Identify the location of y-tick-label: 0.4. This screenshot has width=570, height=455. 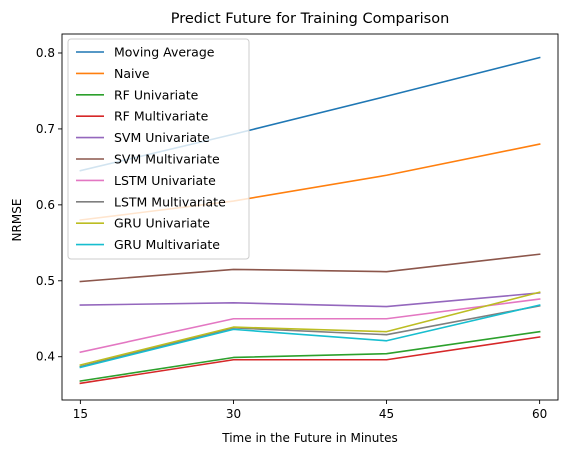
(45, 357).